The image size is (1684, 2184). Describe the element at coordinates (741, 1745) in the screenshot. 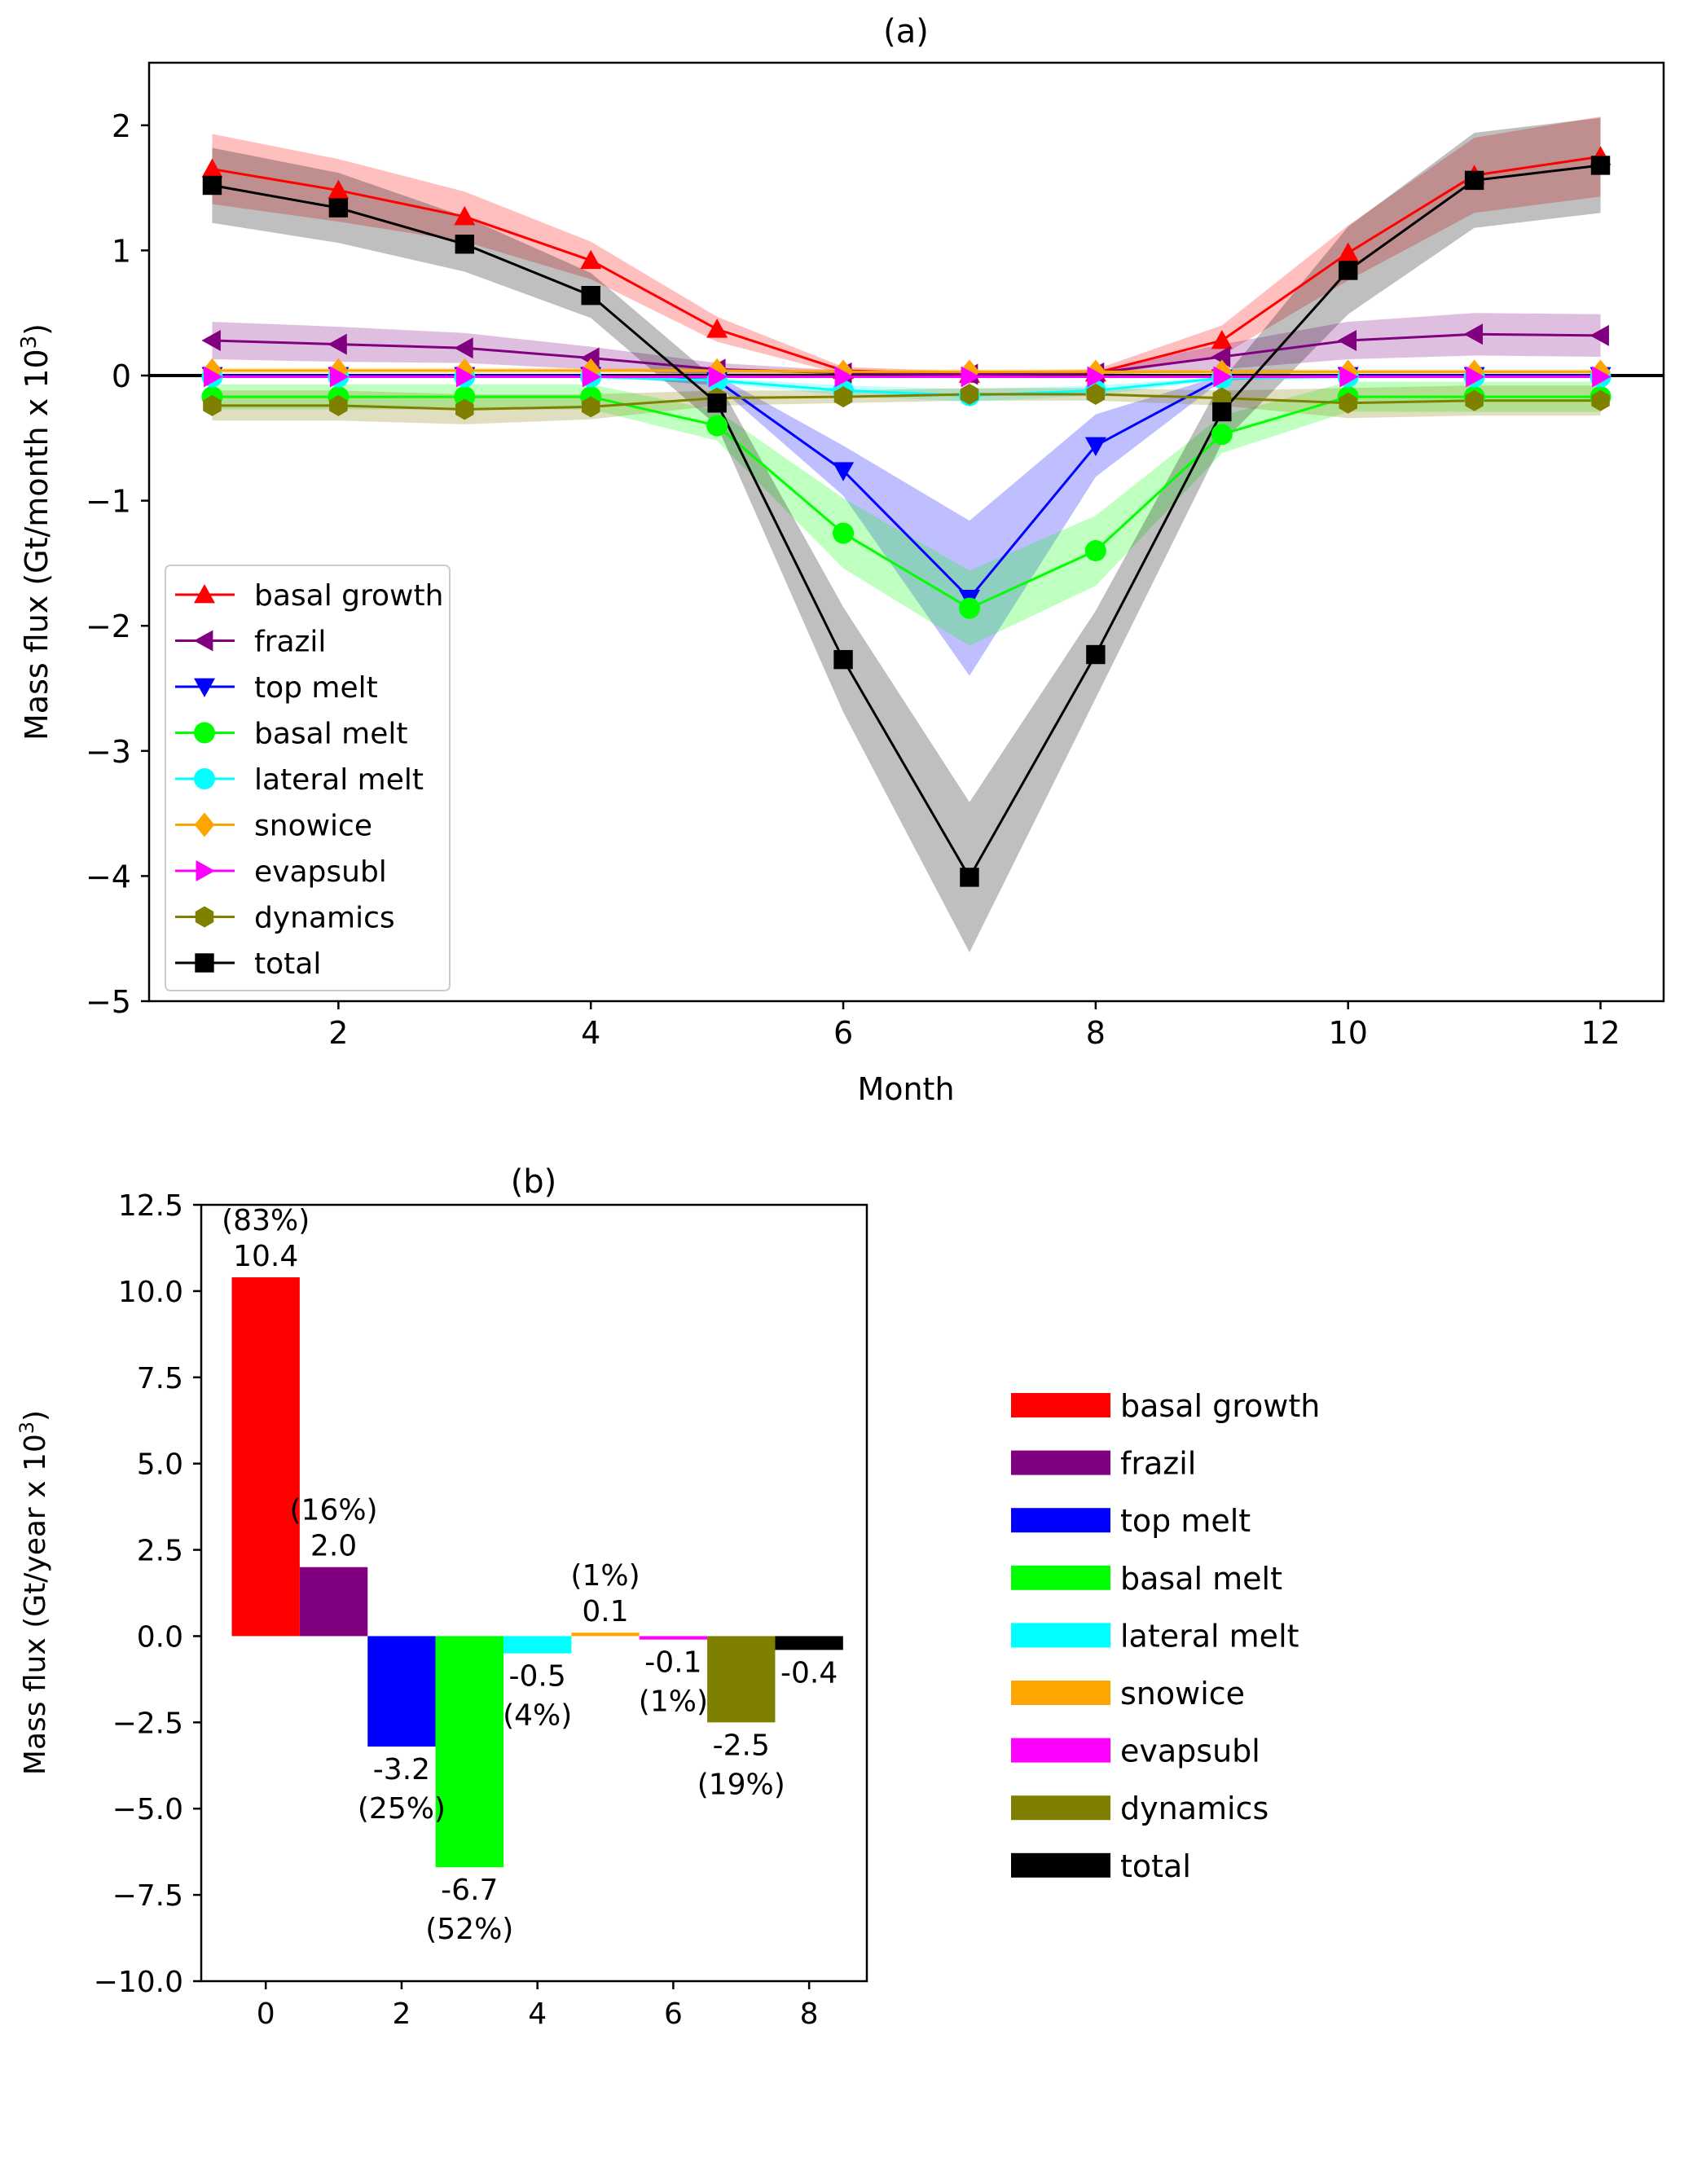

I see `bar-value-label: -2.5` at that location.